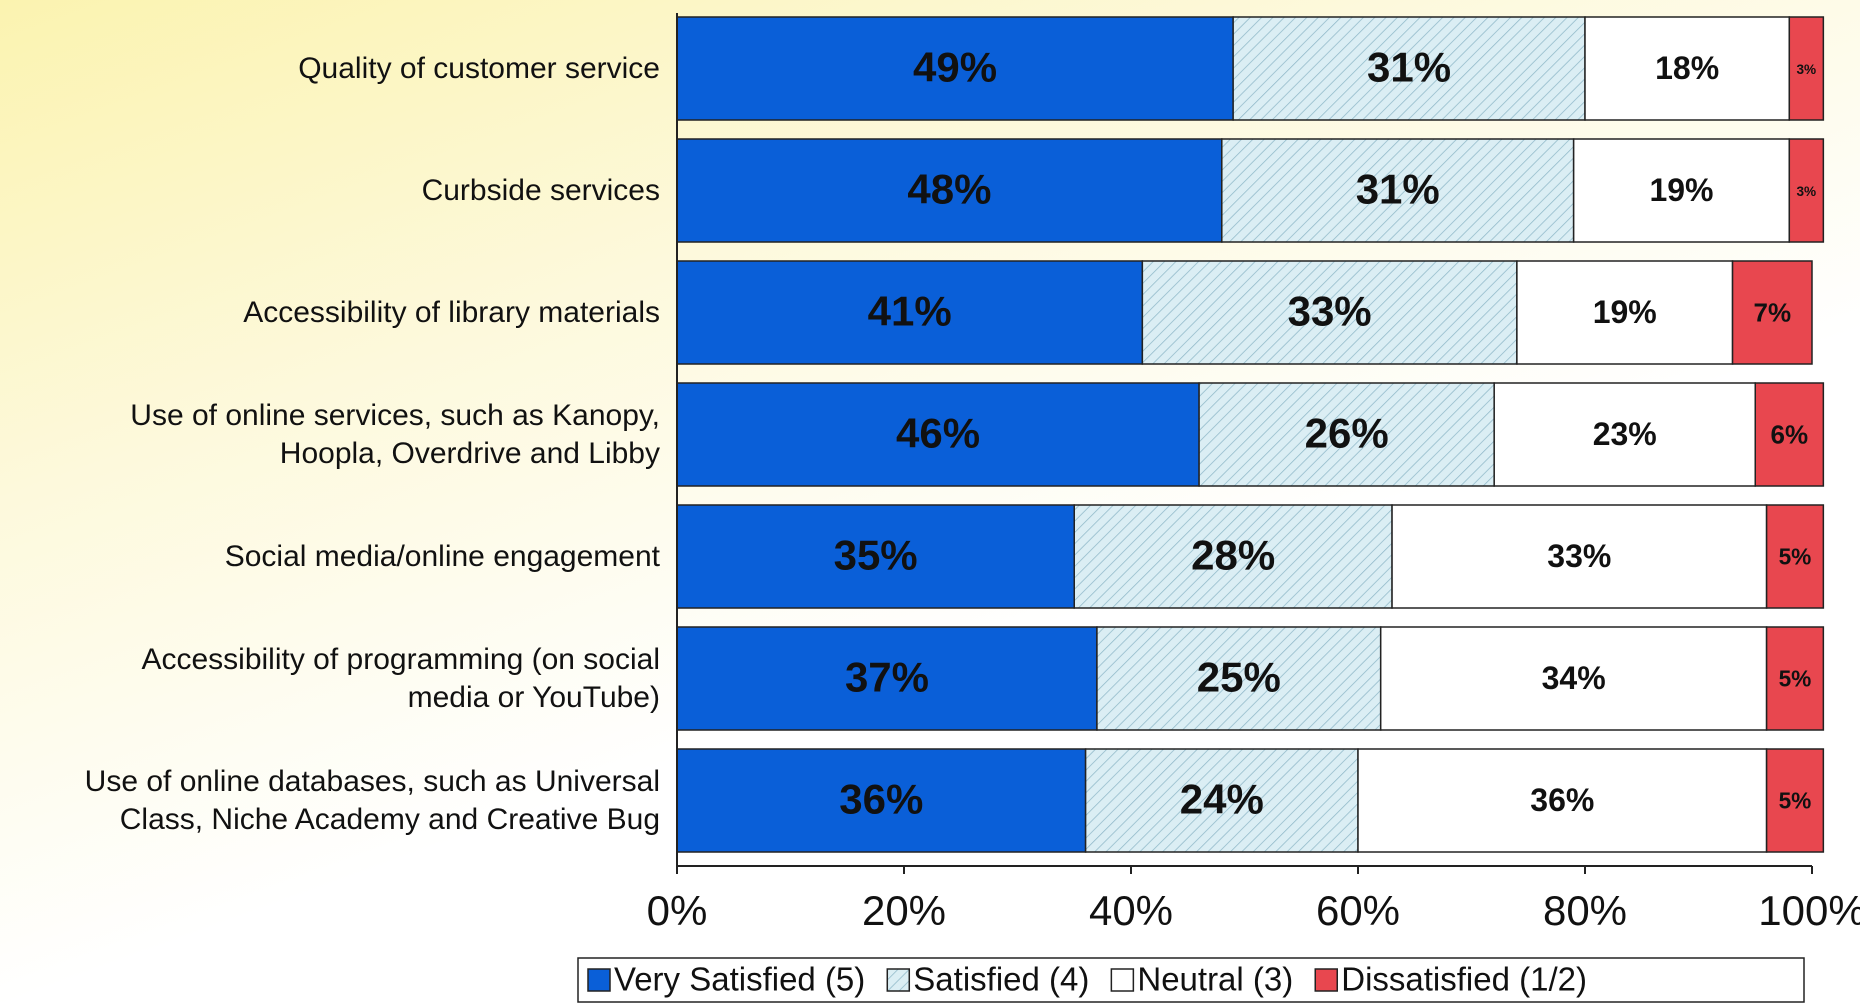 This screenshot has width=1860, height=1003. I want to click on value-label: 48%, so click(949, 189).